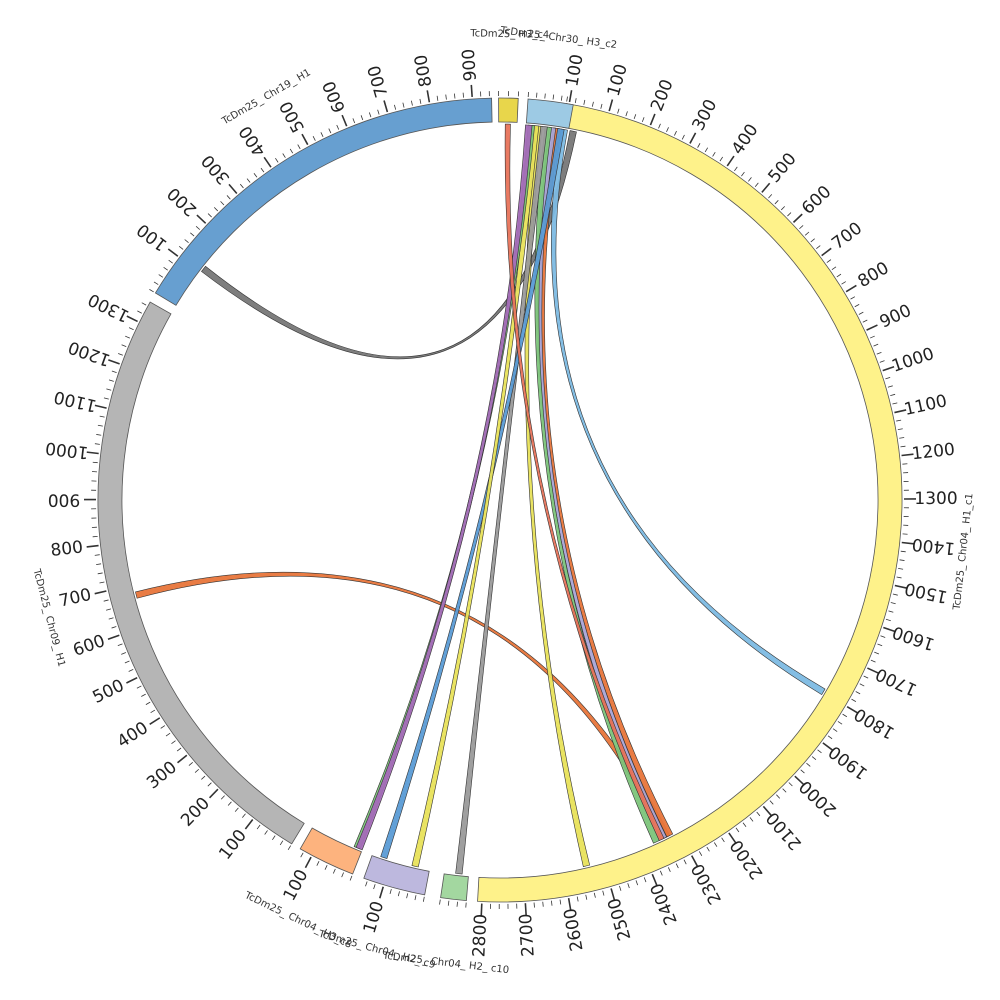  I want to click on segment-chr30_h3_c2, so click(549, 113).